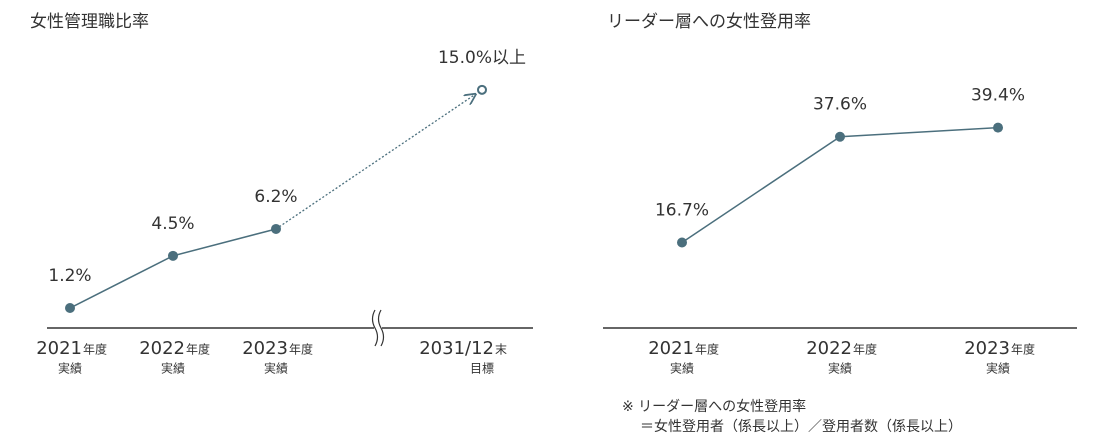 The image size is (1100, 440). I want to click on target-arrow, so click(375, 162).